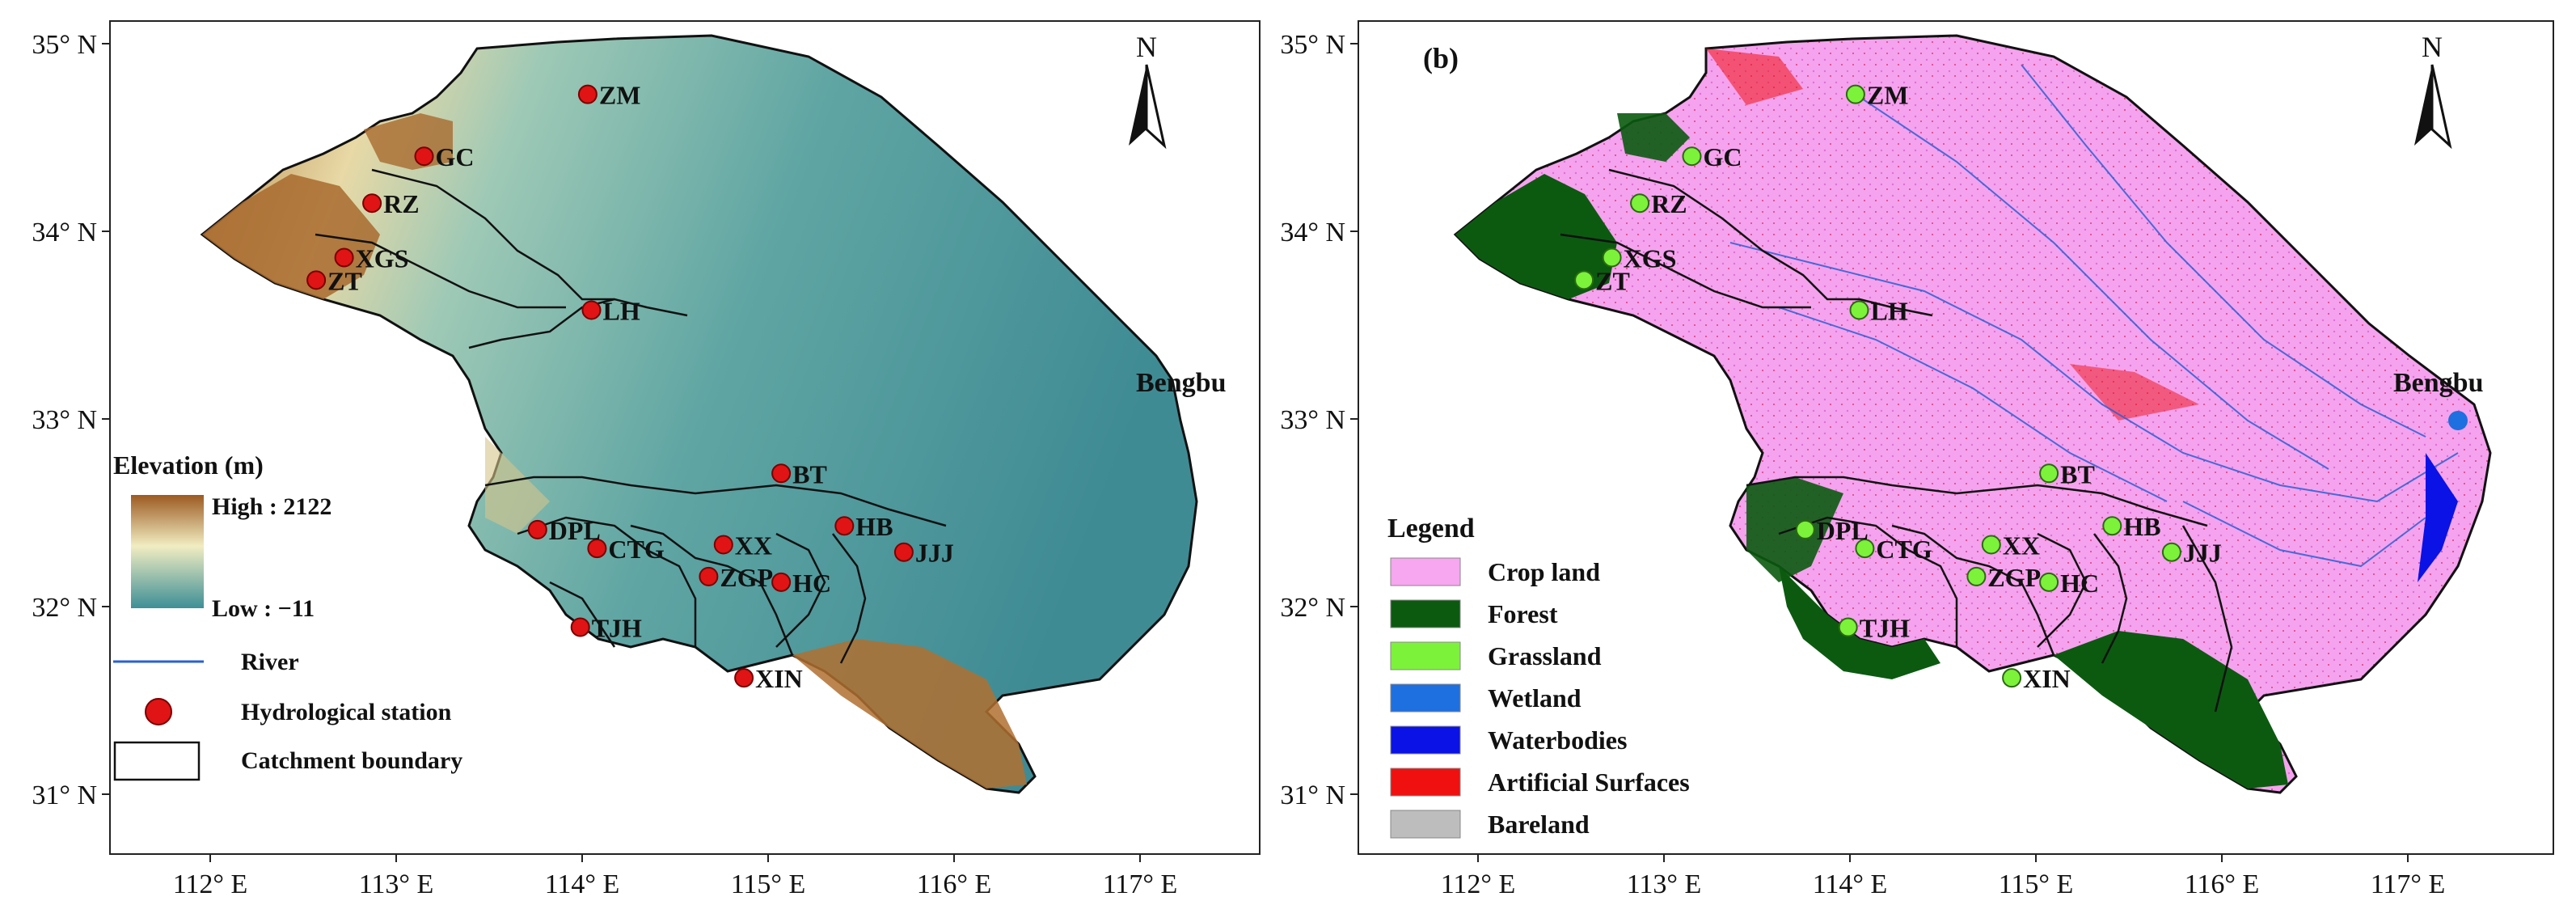 The image size is (2576, 922). I want to click on station-label-hc: HC, so click(811, 583).